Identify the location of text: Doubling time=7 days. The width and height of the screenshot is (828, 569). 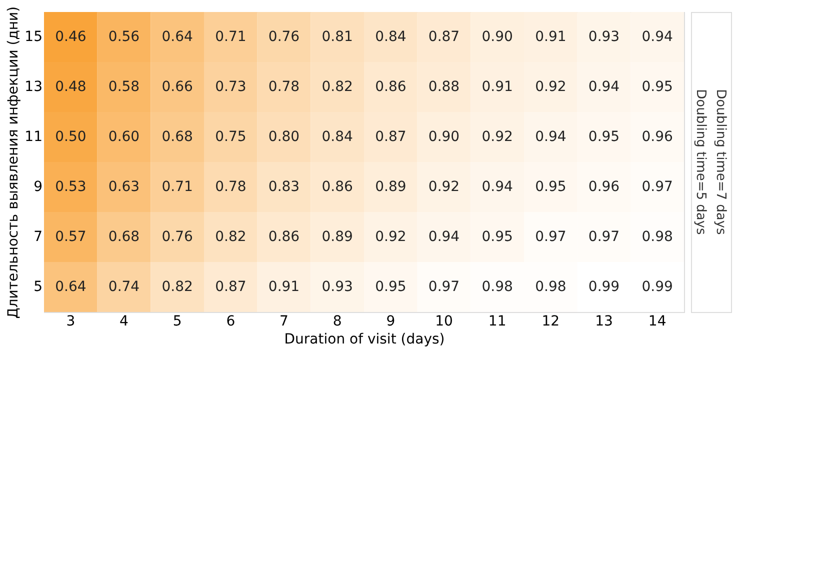
(720, 162).